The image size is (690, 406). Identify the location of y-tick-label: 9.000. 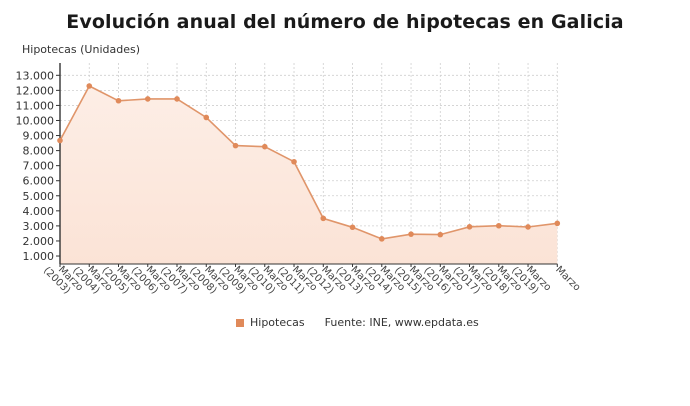
(39, 136).